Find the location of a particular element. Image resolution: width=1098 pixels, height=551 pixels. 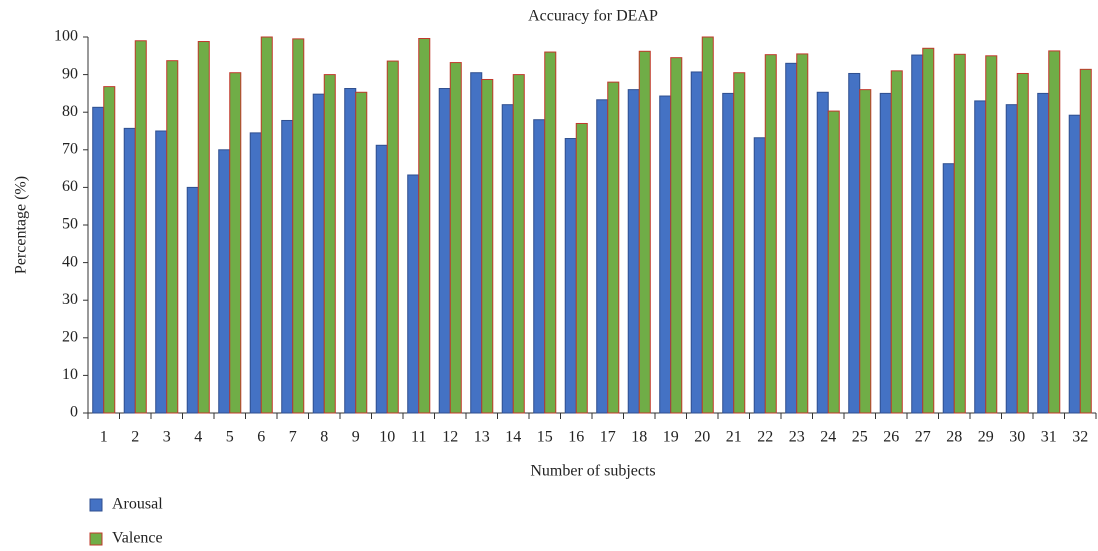

y-tick-label: 90 is located at coordinates (70, 73).